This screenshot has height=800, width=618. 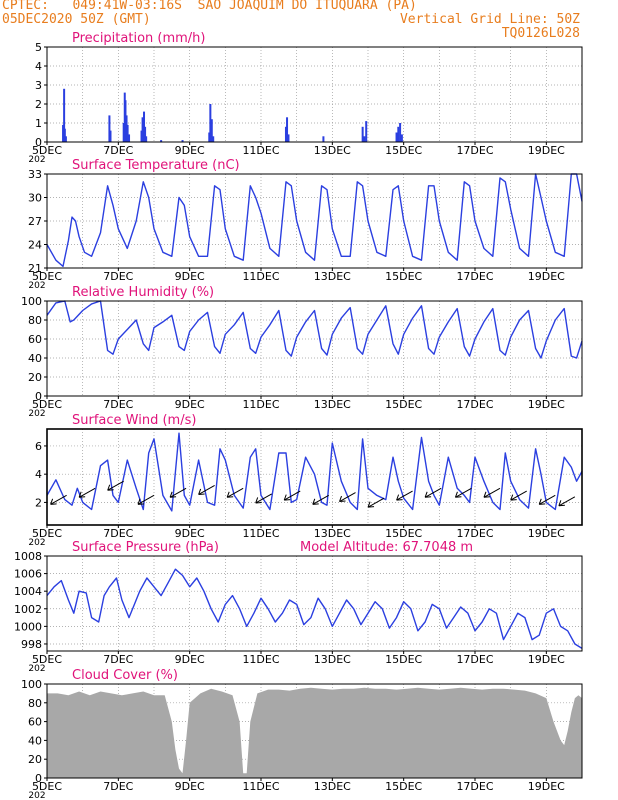 I want to click on y-tick-label: 40, so click(x=35, y=358).